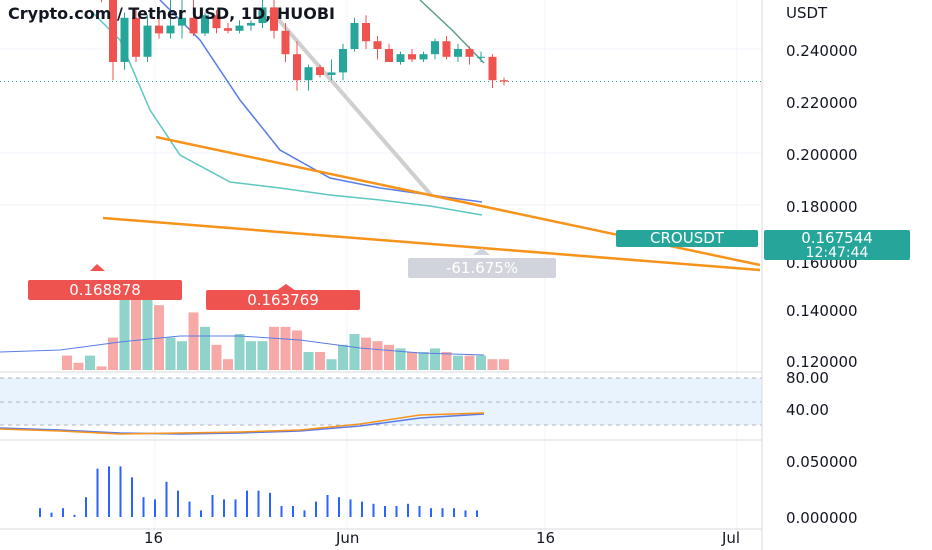 The height and width of the screenshot is (550, 932). What do you see at coordinates (258, 491) in the screenshot?
I see `histogram-pane` at bounding box center [258, 491].